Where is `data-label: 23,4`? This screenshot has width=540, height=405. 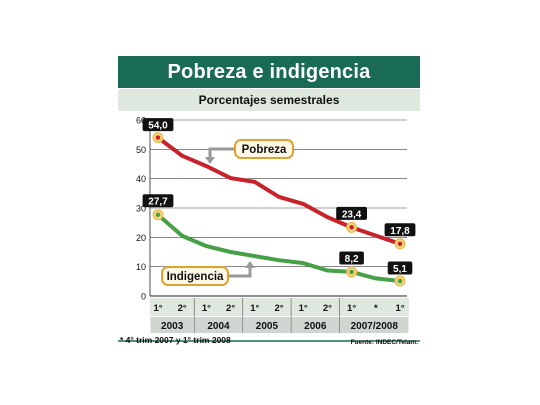 data-label: 23,4 is located at coordinates (351, 213).